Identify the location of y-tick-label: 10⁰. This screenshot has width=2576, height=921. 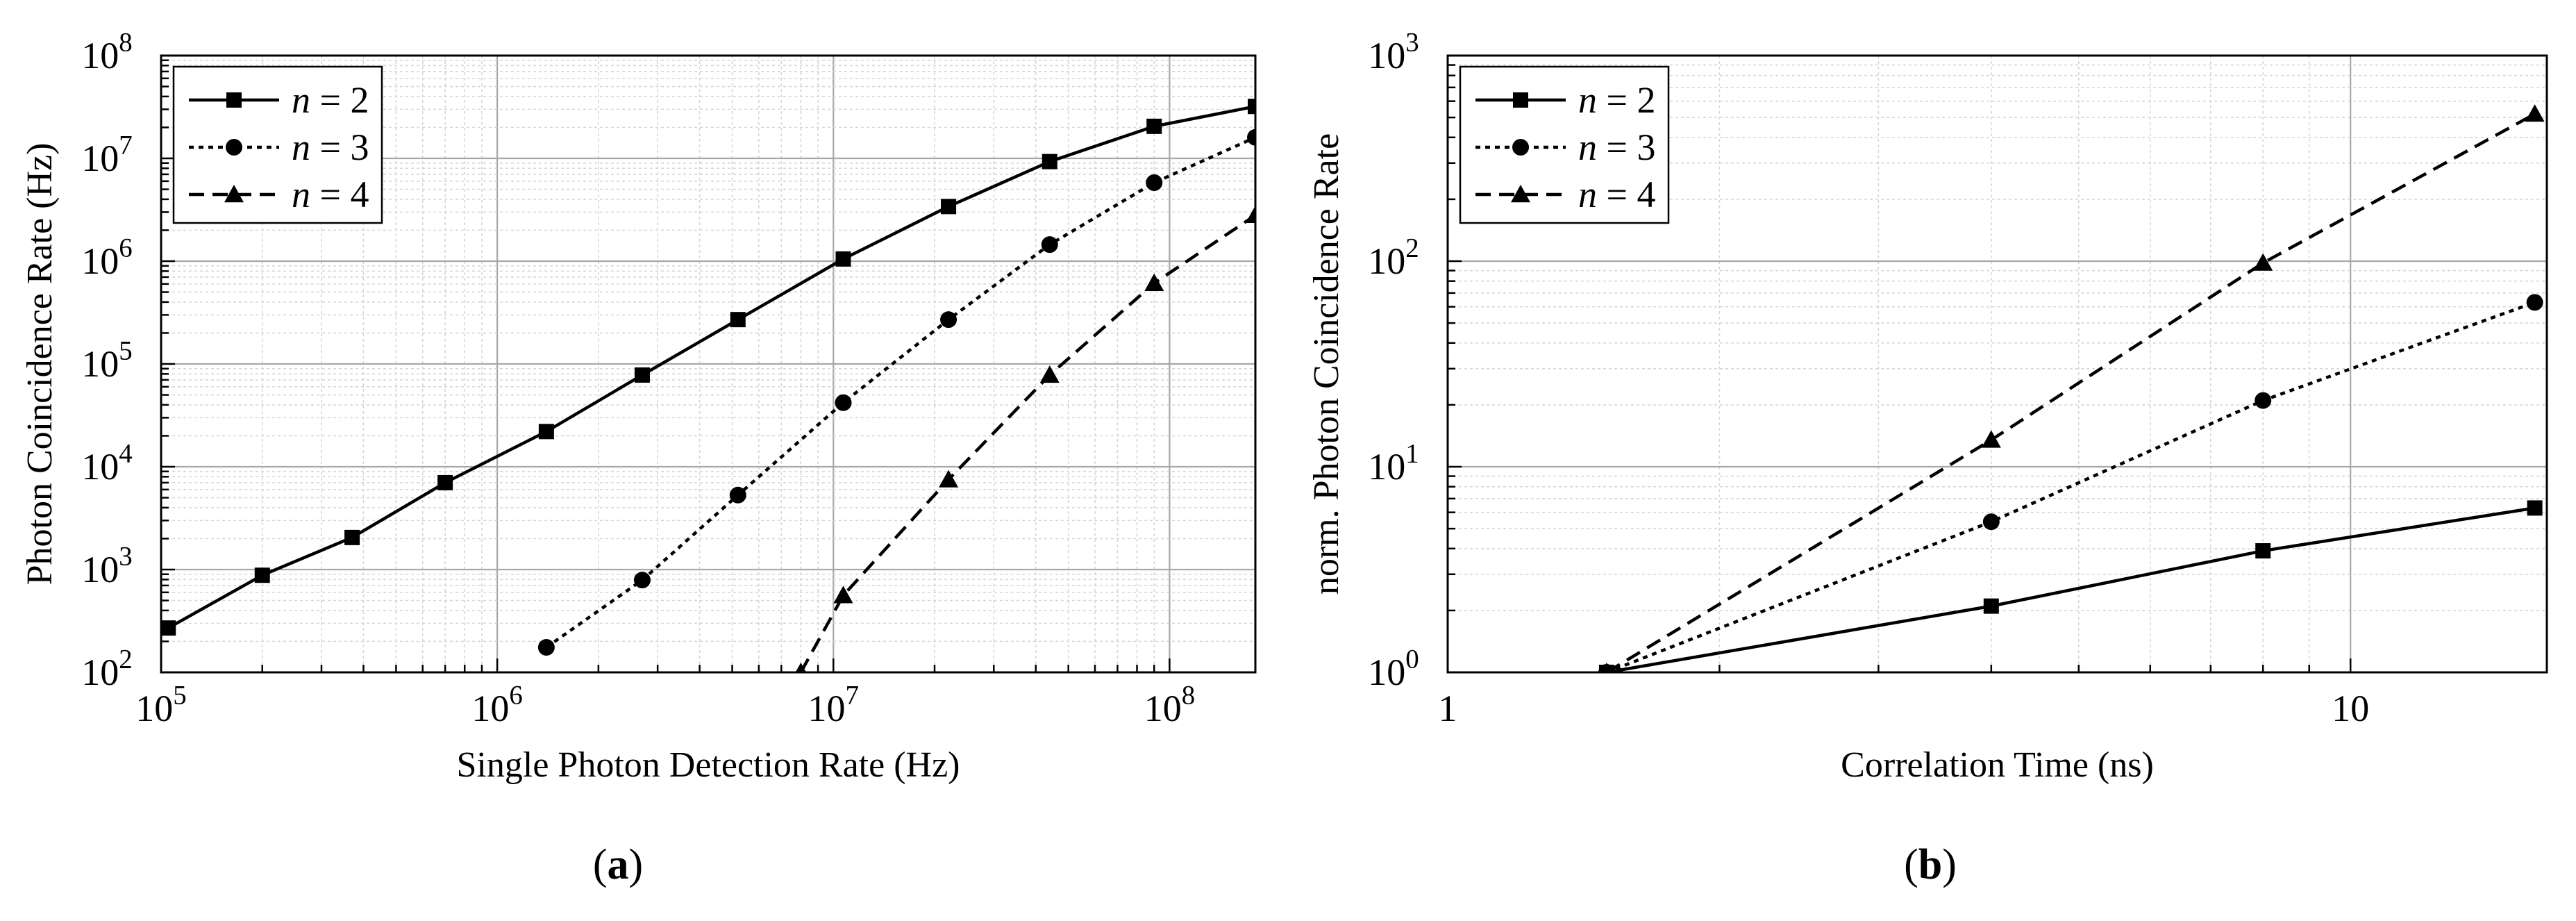
(1393, 669).